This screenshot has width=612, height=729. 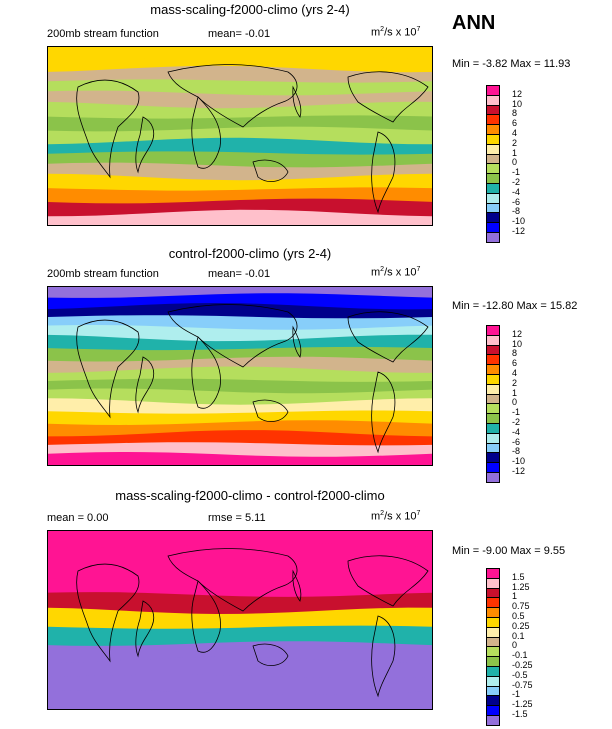 What do you see at coordinates (103, 34) in the screenshot?
I see `panel-1-variable-label: 200mb stream function` at bounding box center [103, 34].